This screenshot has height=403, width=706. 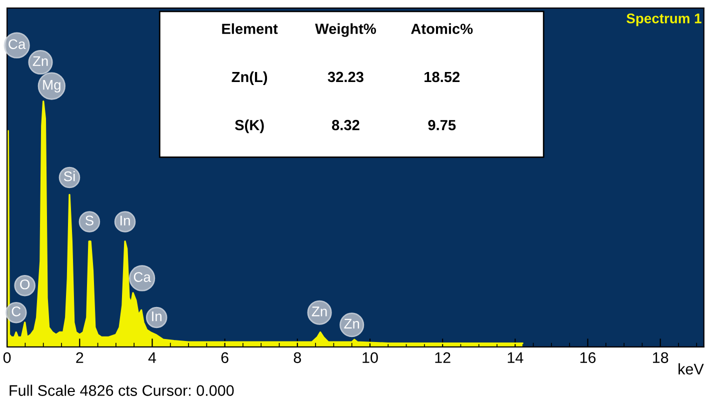 I want to click on text: Element, so click(x=250, y=28).